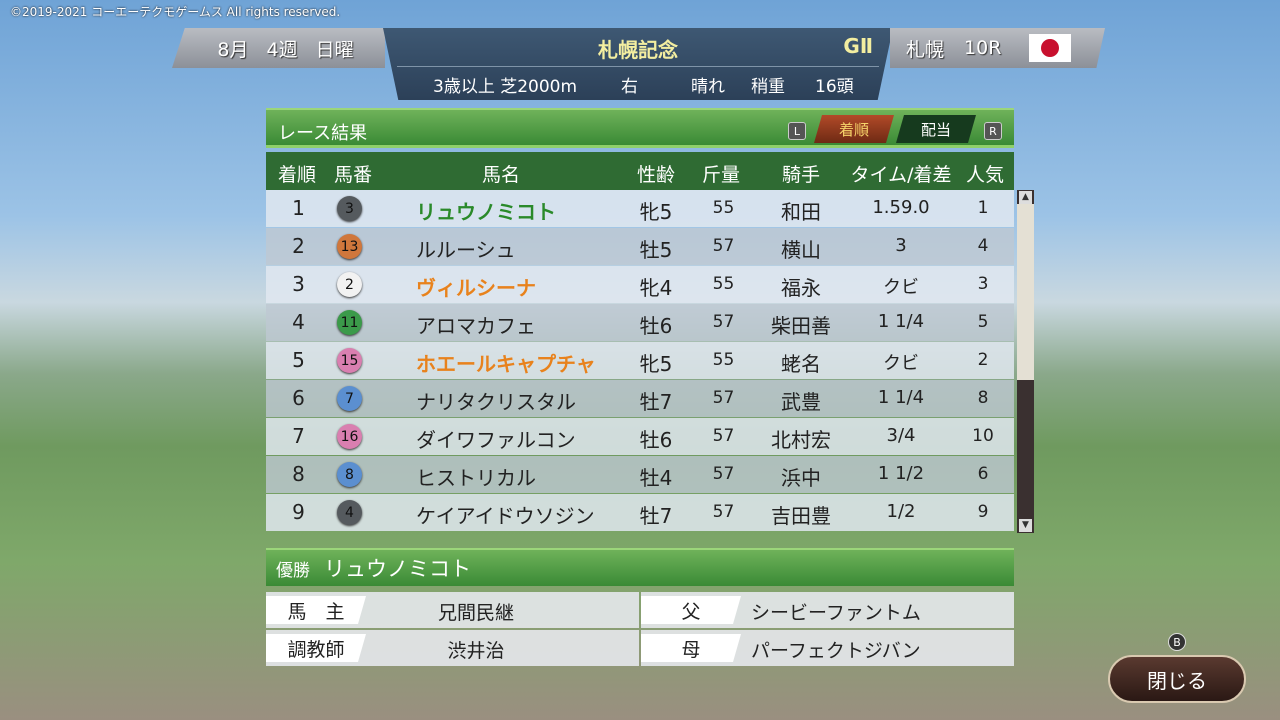  Describe the element at coordinates (349, 246) in the screenshot. I see `horse-number-badge: 13` at that location.